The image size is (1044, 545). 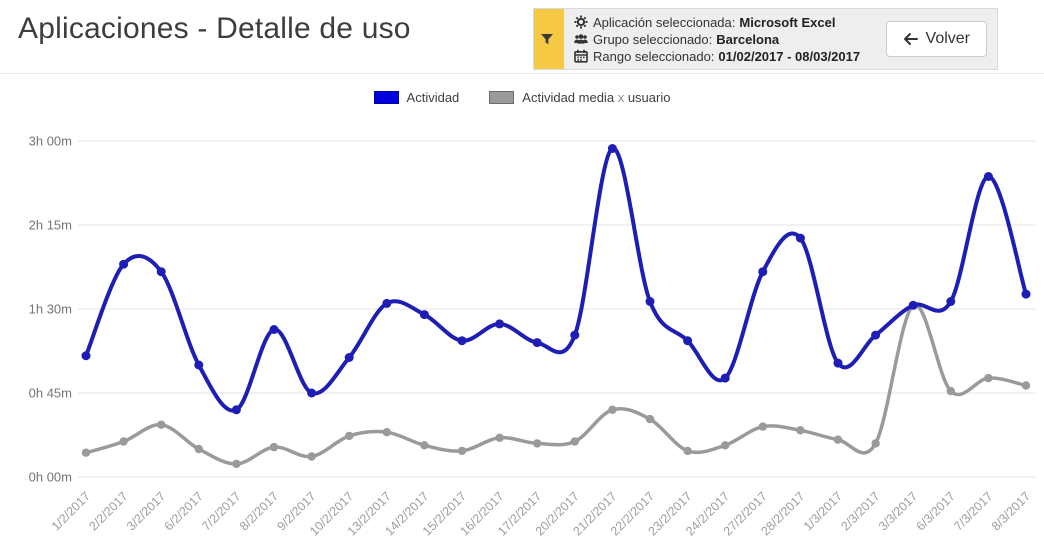 What do you see at coordinates (221, 511) in the screenshot?
I see `x-axis-label: 7/2/2017` at bounding box center [221, 511].